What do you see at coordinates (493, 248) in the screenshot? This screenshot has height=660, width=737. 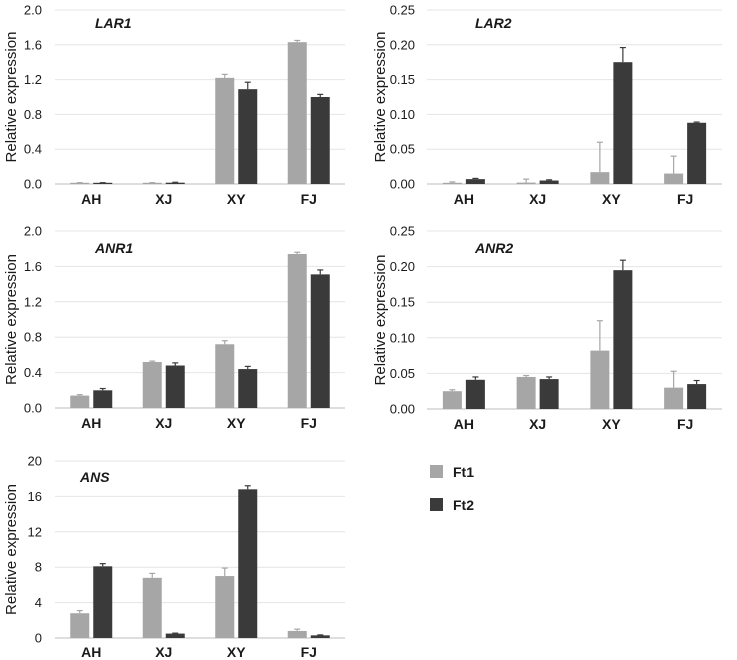 I see `chart-title: ANR2` at bounding box center [493, 248].